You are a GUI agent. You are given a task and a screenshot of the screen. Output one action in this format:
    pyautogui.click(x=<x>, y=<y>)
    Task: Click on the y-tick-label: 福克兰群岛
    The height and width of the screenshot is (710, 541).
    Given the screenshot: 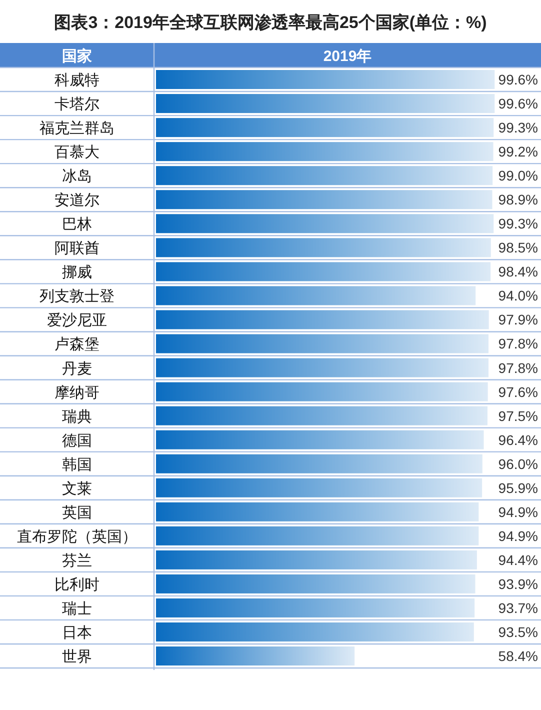 What is the action you would take?
    pyautogui.click(x=77, y=129)
    